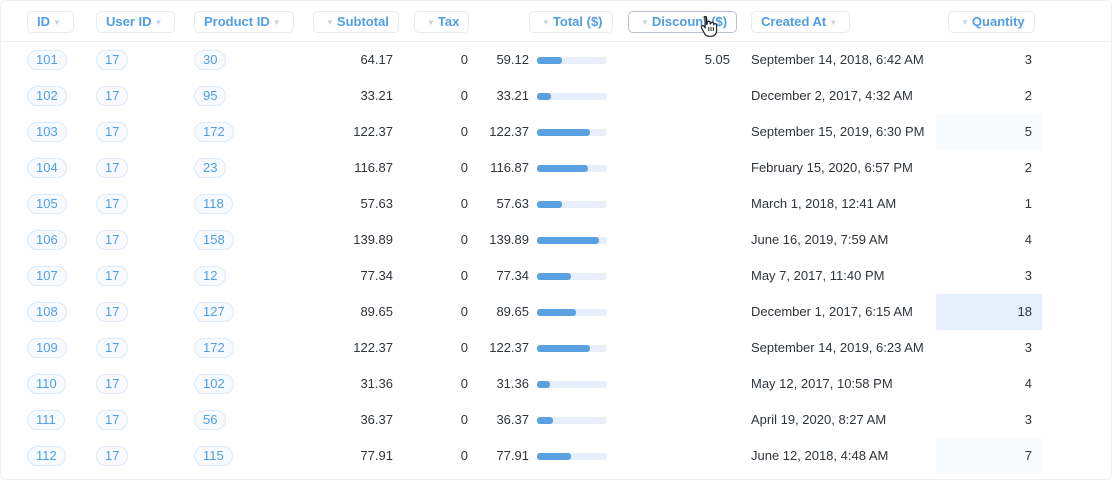 The image size is (1112, 480). What do you see at coordinates (717, 59) in the screenshot?
I see `discount-cell: 5.05` at bounding box center [717, 59].